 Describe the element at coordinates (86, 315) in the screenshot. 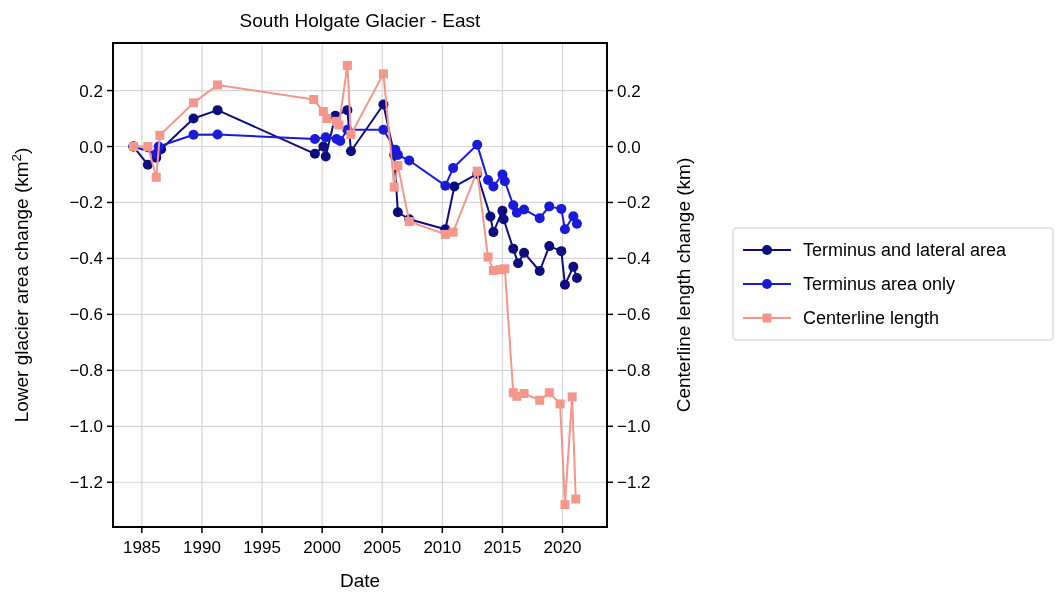

I see `y-tick-label: −0.6` at that location.